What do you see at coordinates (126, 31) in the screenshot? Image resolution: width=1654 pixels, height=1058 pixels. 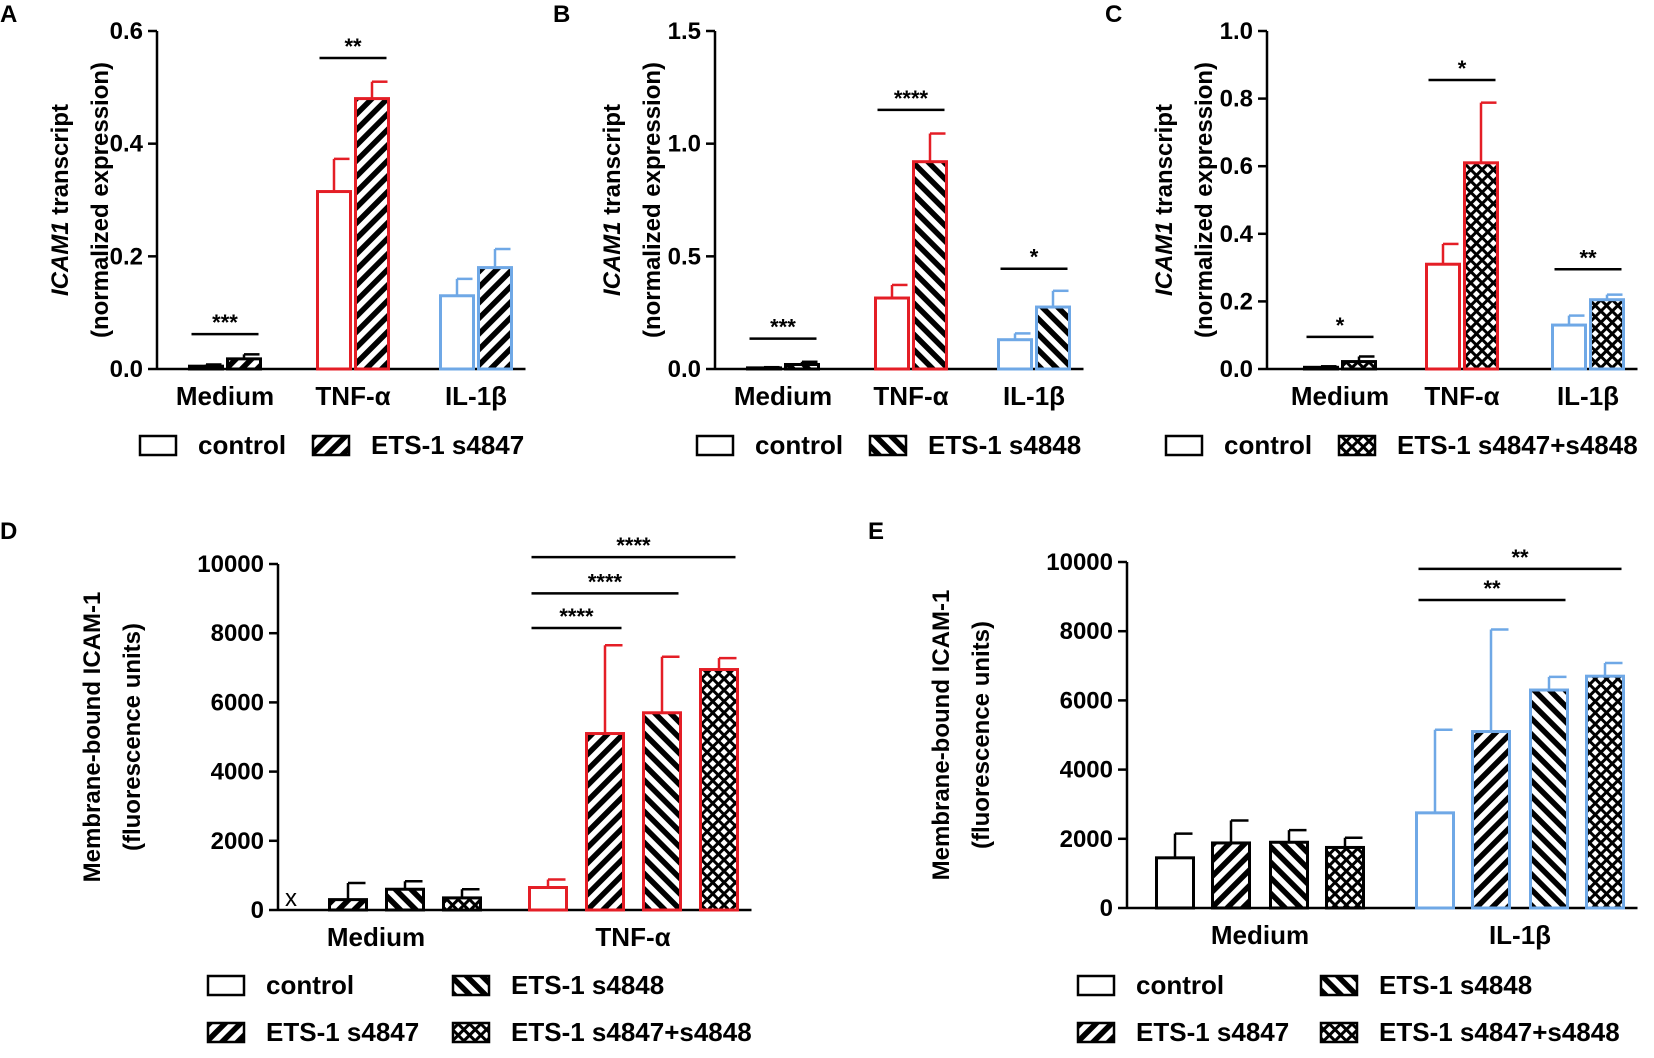 I see `y-tick-label: 0.6` at bounding box center [126, 31].